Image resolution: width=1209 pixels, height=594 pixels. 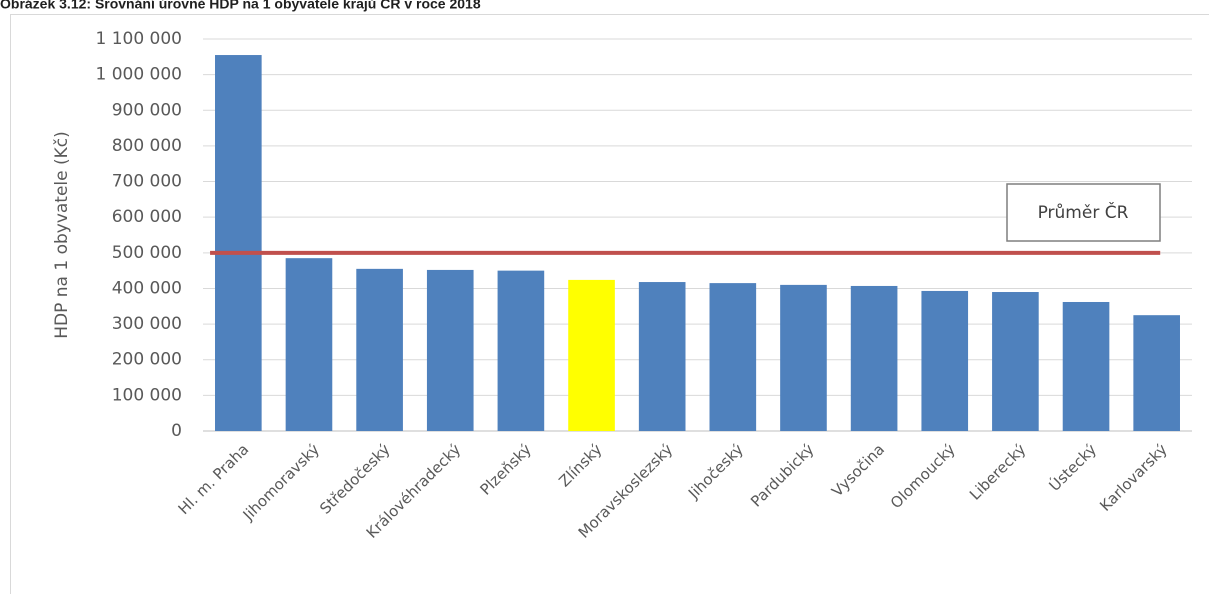 I want to click on average-label-box, so click(x=1083, y=212).